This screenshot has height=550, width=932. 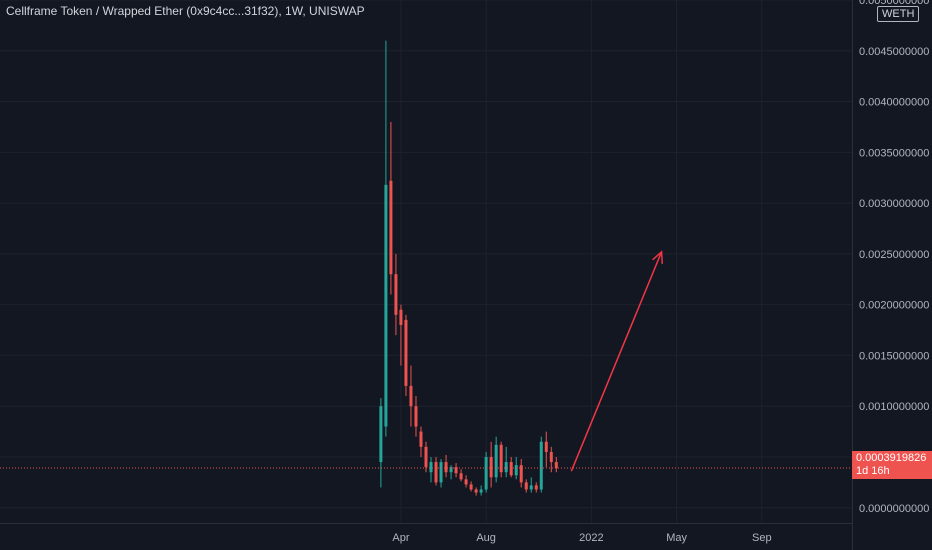 What do you see at coordinates (894, 103) in the screenshot?
I see `y-tick-label: 0.0040000000` at bounding box center [894, 103].